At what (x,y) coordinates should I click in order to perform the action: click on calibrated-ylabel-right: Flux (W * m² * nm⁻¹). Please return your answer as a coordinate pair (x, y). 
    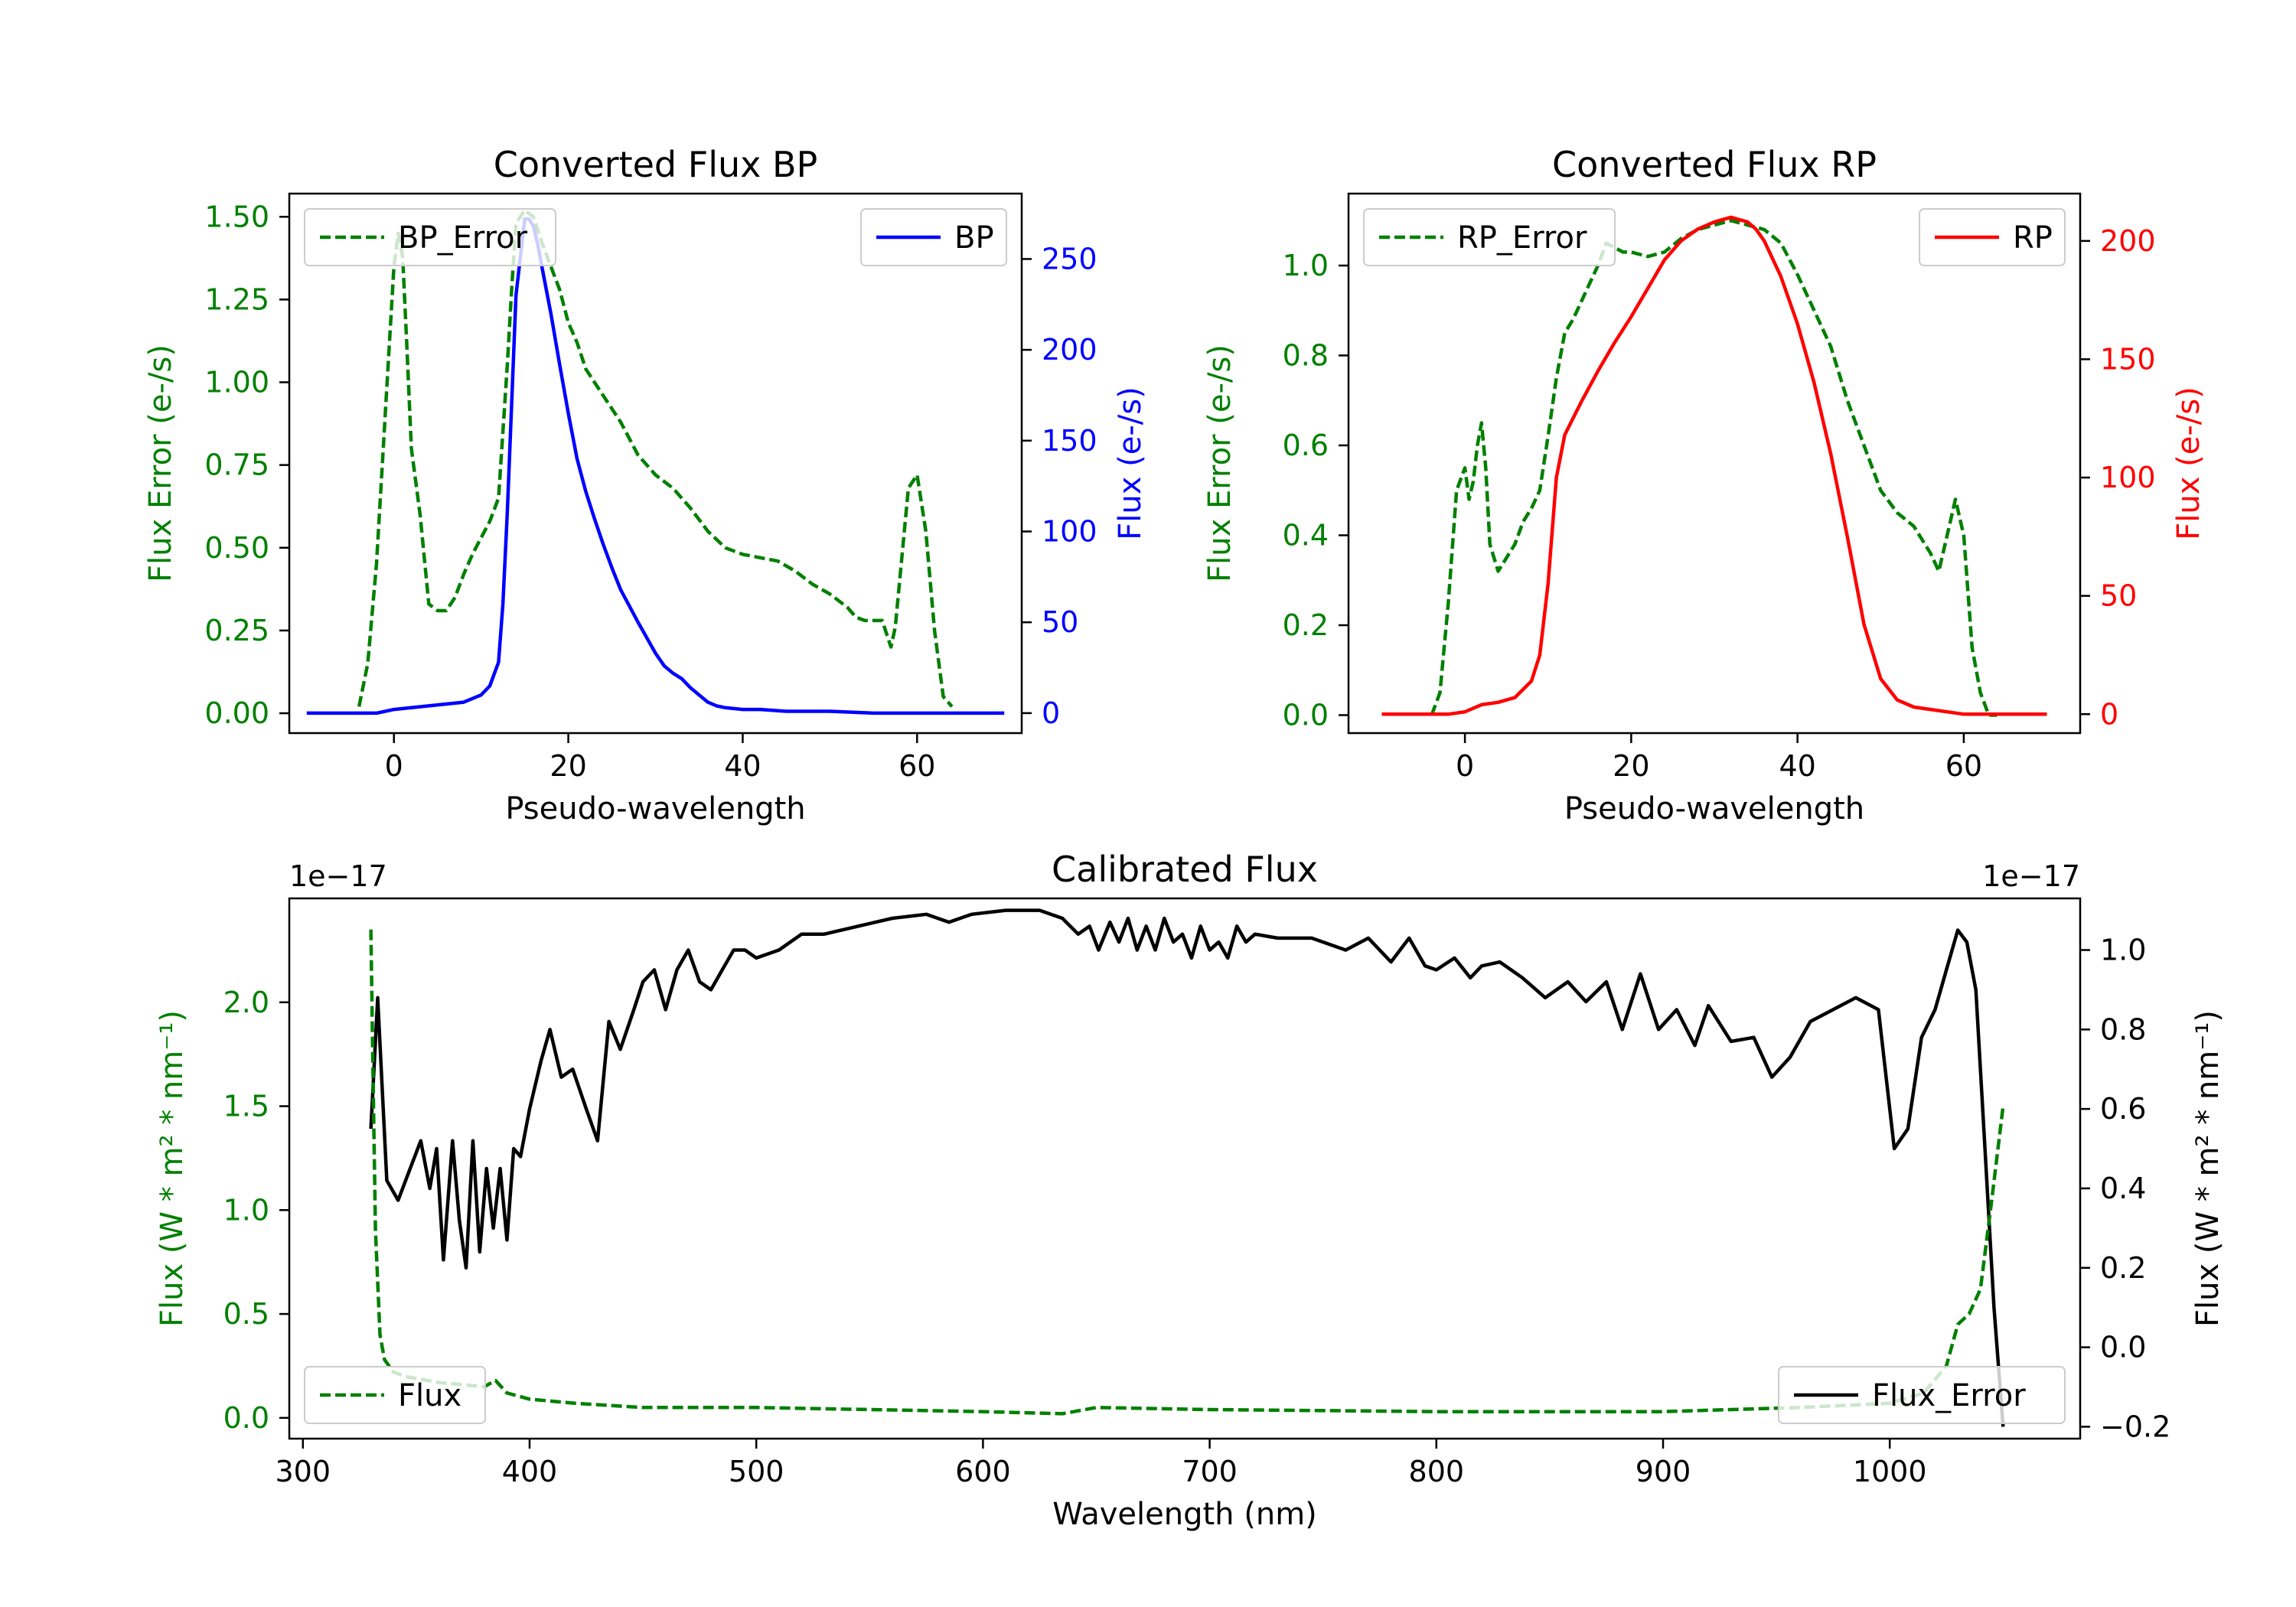
    Looking at the image, I should click on (2208, 1168).